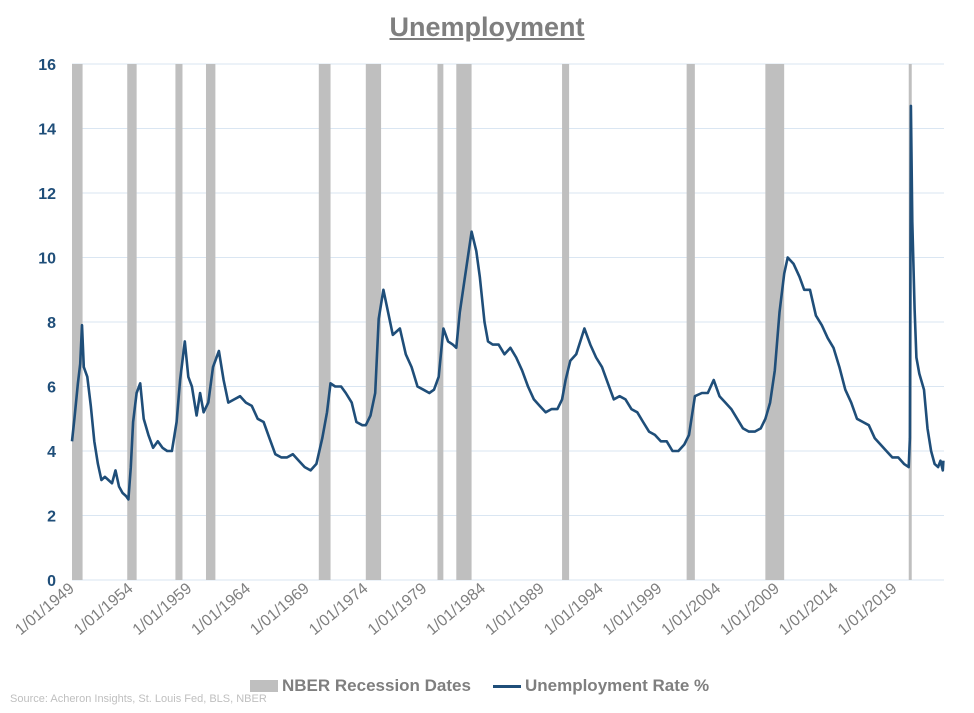 This screenshot has width=974, height=713. I want to click on legend-label: Unemployment Rate %, so click(617, 685).